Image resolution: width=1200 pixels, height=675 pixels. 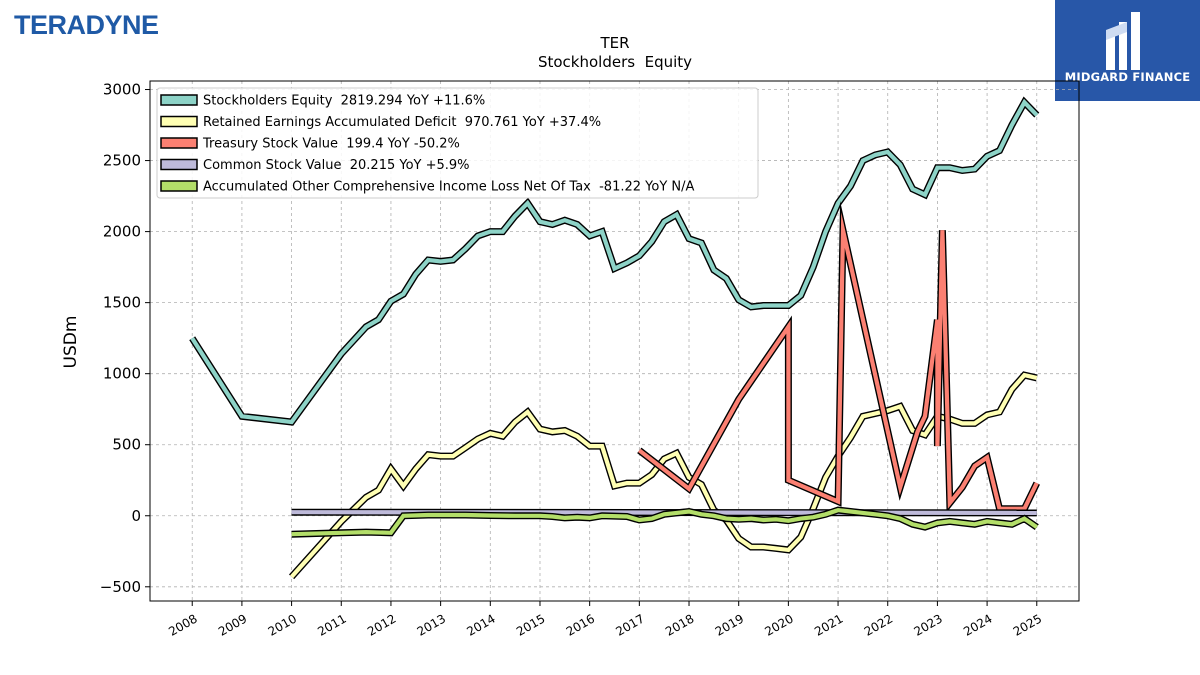 I want to click on y-tick-label: 3000, so click(x=122, y=90).